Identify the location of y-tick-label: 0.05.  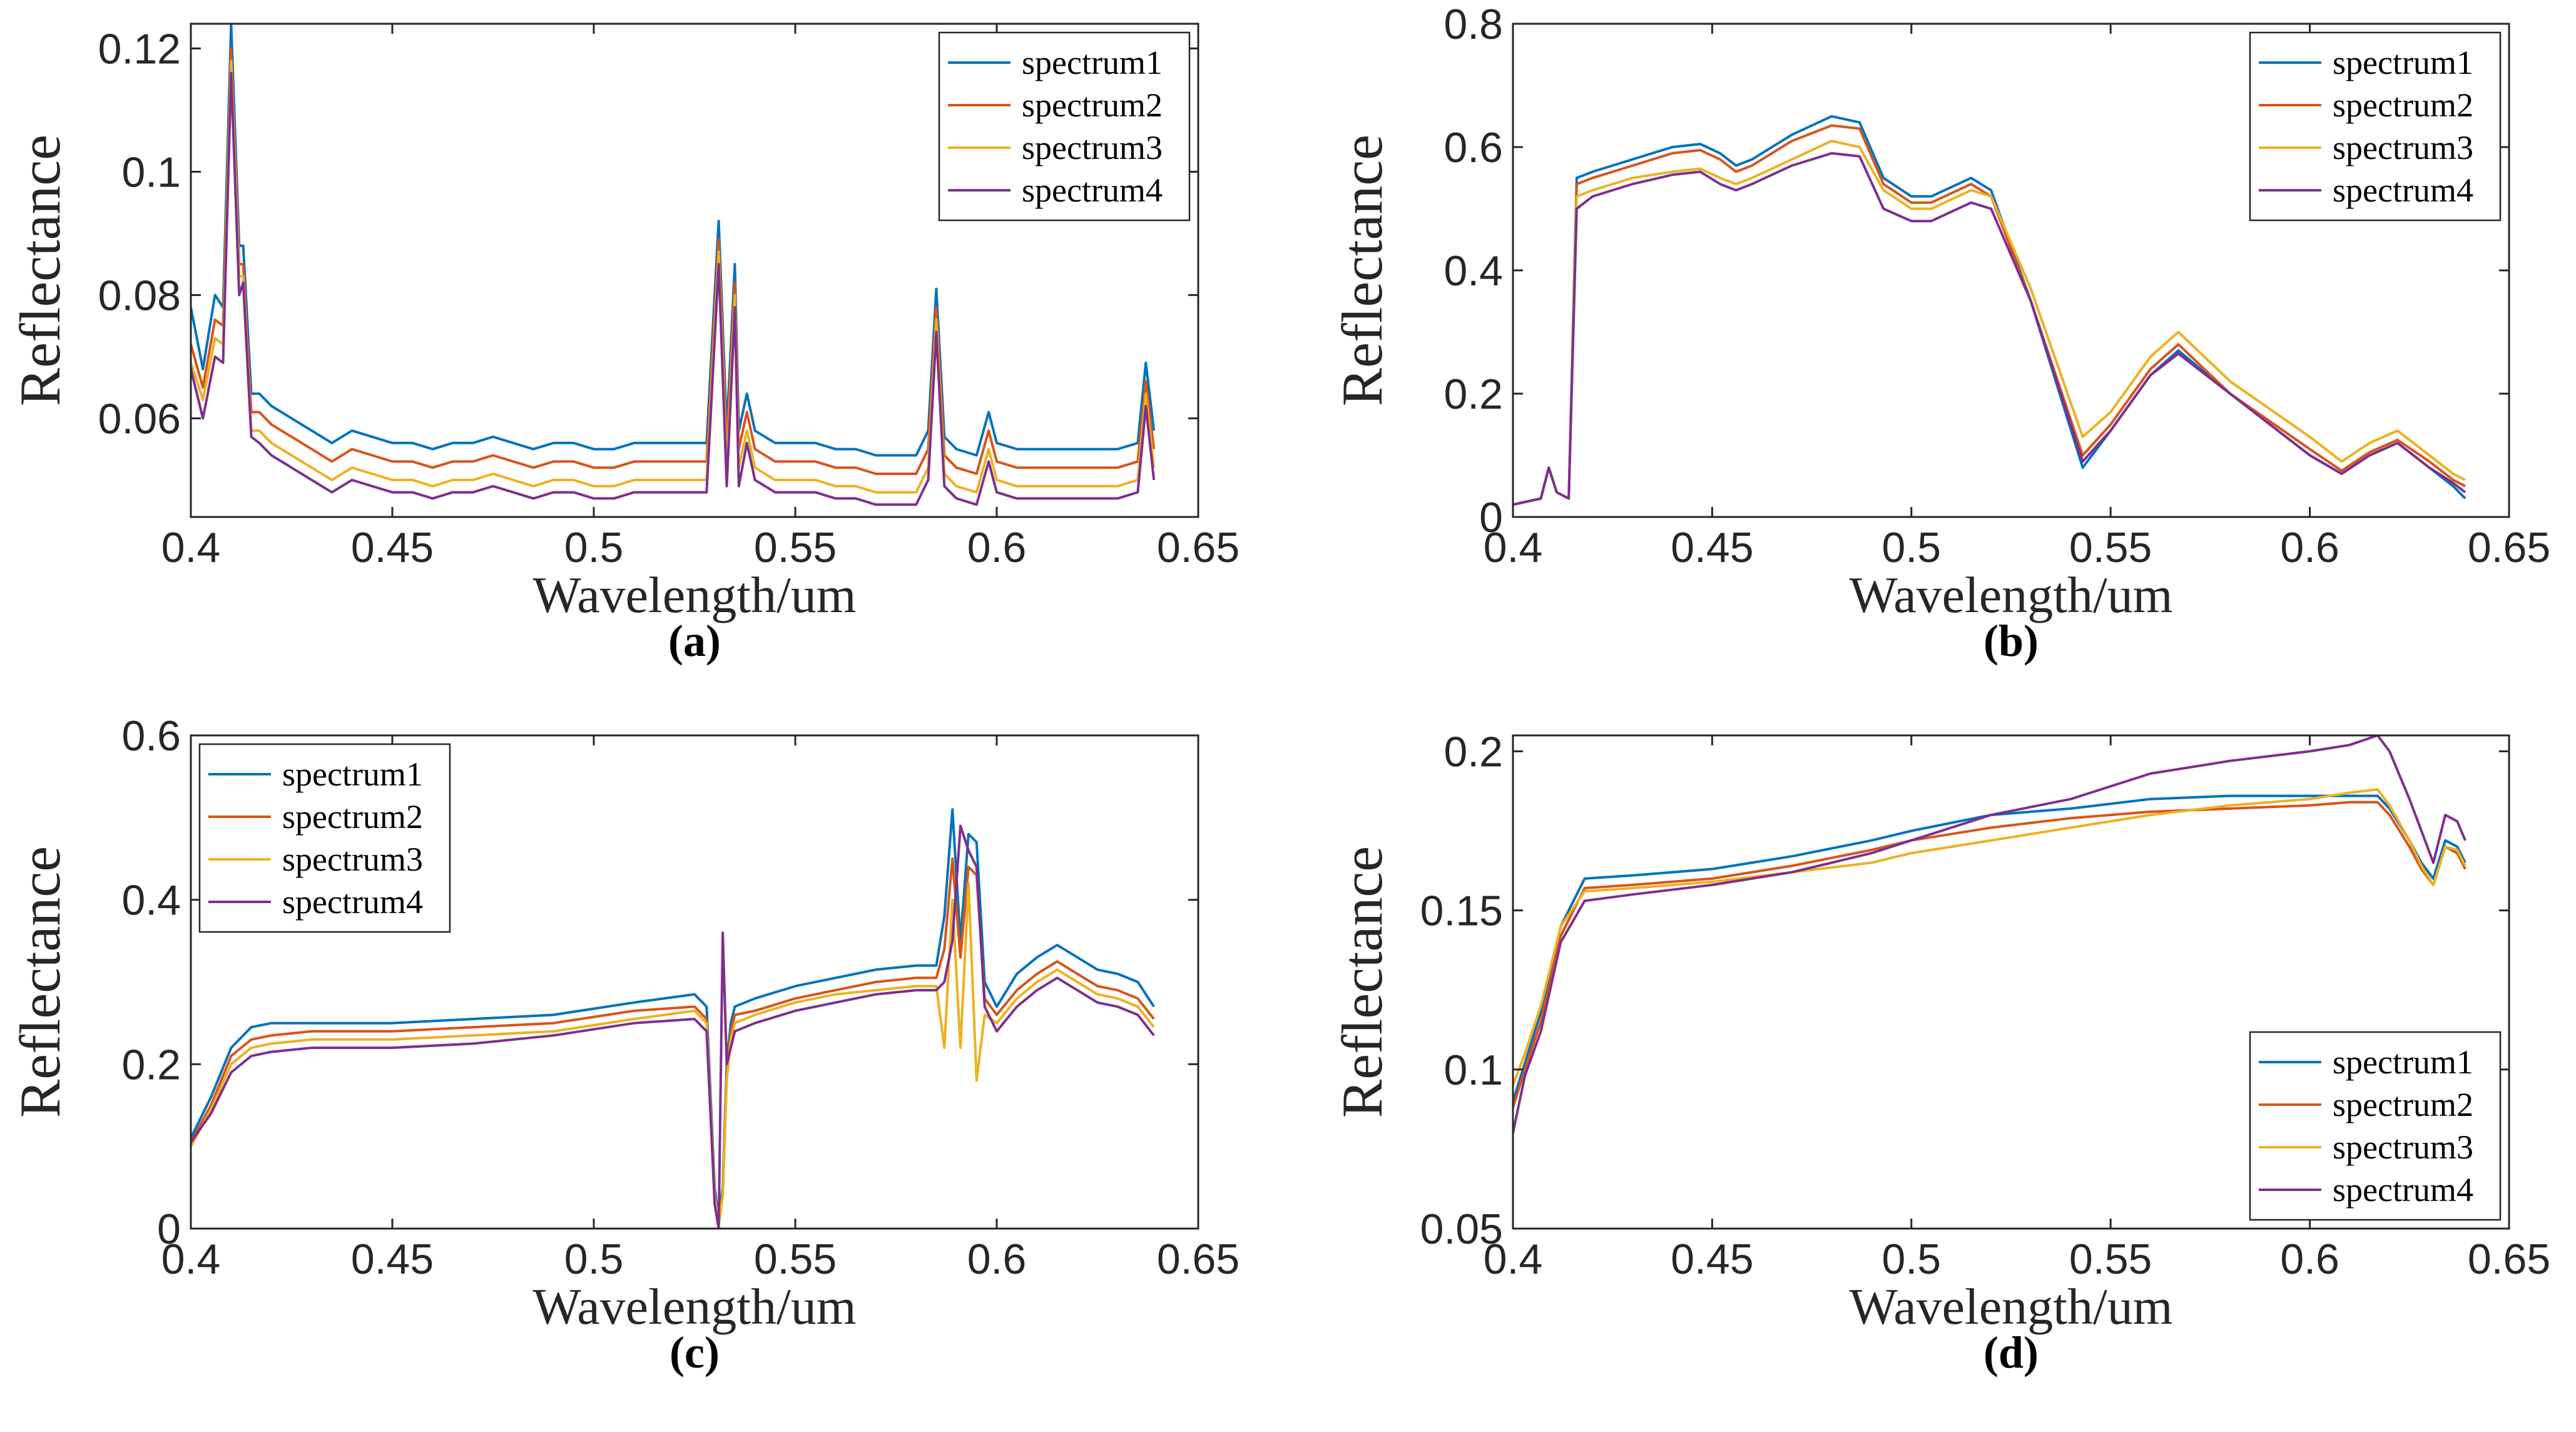
(1462, 1229).